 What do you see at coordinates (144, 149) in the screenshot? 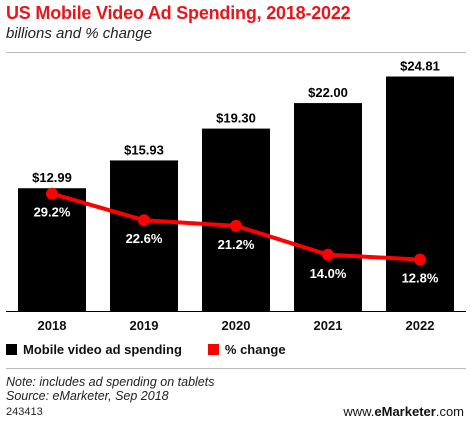
I see `bar-value-label-2019: $15.93` at bounding box center [144, 149].